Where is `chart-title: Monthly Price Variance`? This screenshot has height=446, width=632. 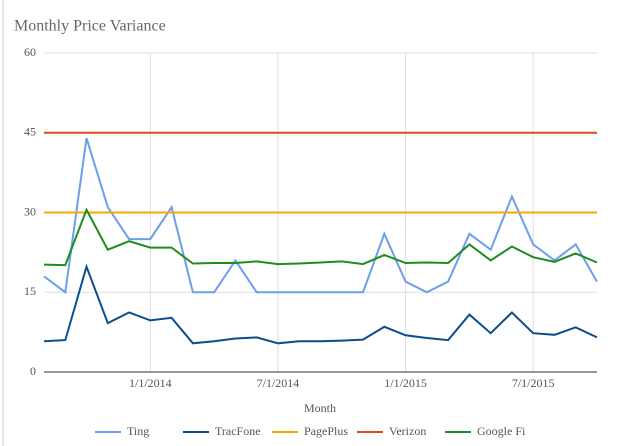 chart-title: Monthly Price Variance is located at coordinates (90, 26).